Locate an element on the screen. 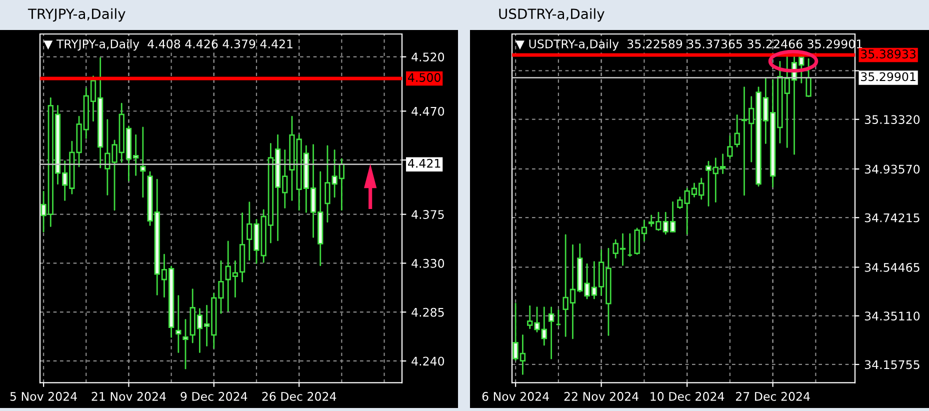 This screenshot has width=929, height=411. y-tick-label: 34.93570 is located at coordinates (892, 169).